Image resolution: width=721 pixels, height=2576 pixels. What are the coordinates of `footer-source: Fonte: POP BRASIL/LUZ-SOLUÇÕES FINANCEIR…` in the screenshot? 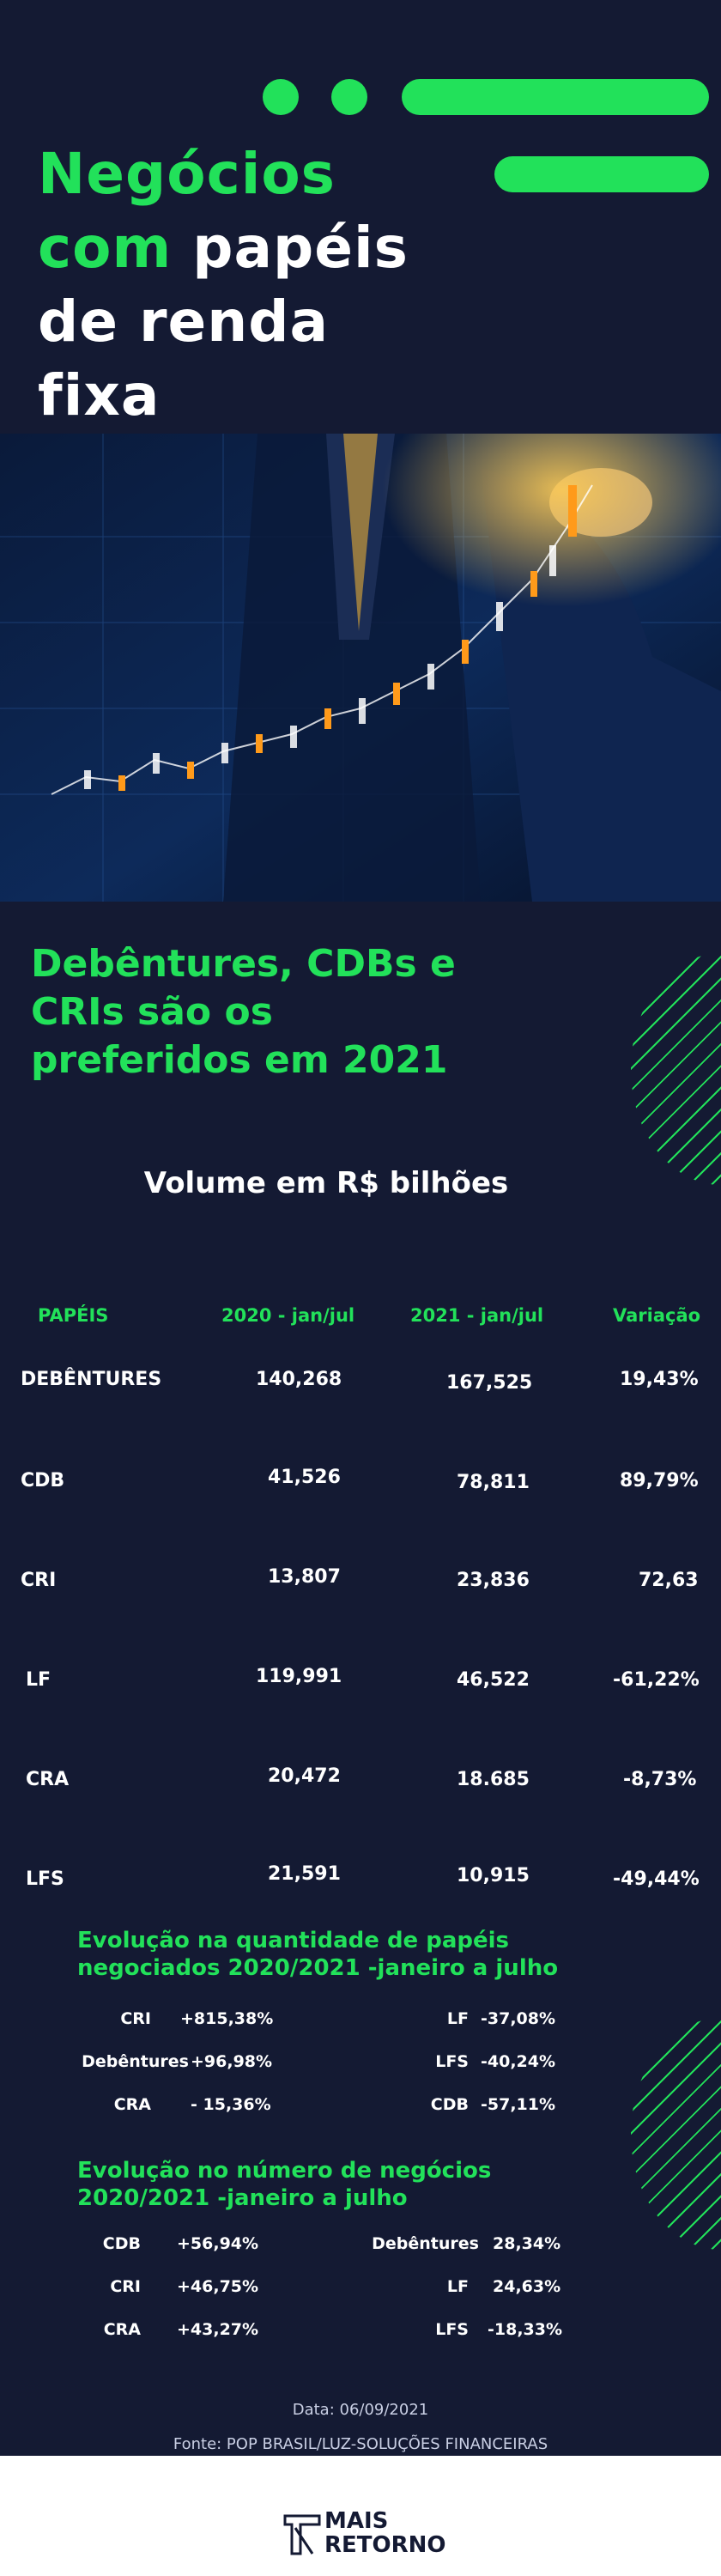 It's located at (360, 2444).